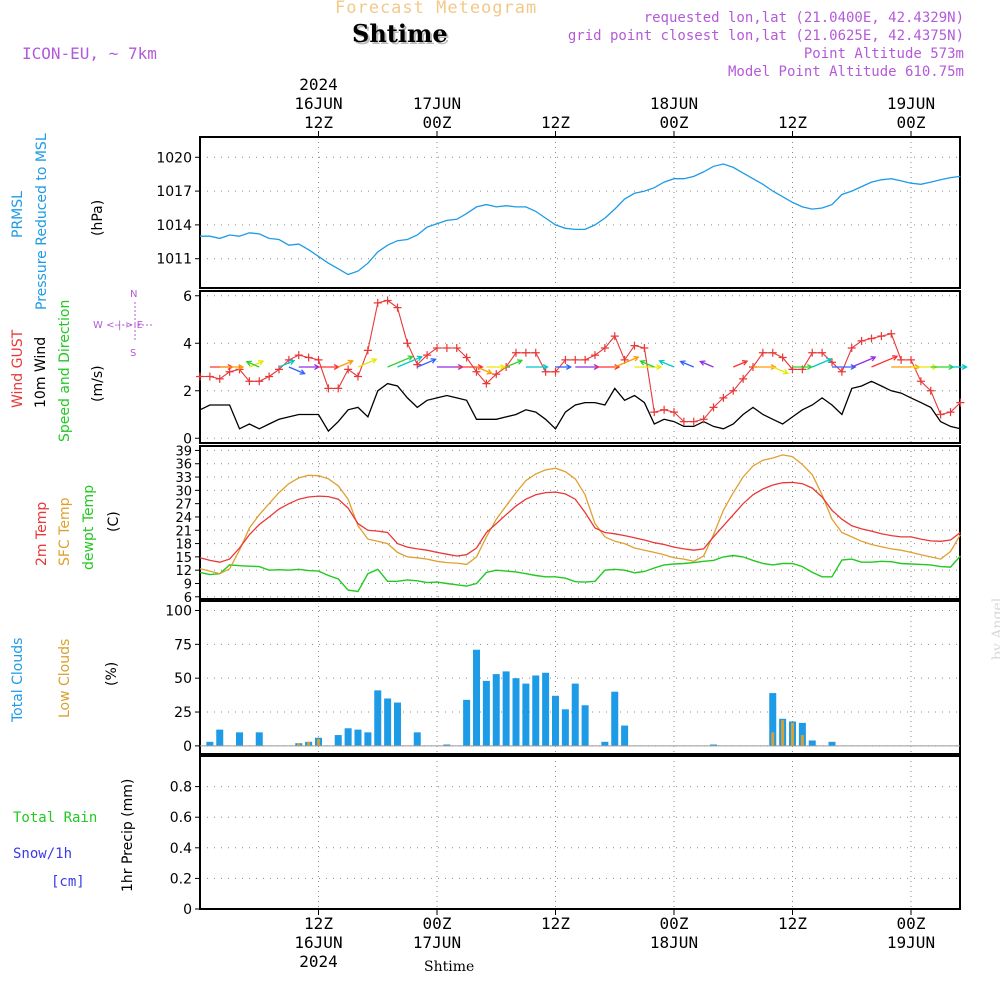 The width and height of the screenshot is (1000, 1000). What do you see at coordinates (133, 353) in the screenshot?
I see `compass-s-label: S` at bounding box center [133, 353].